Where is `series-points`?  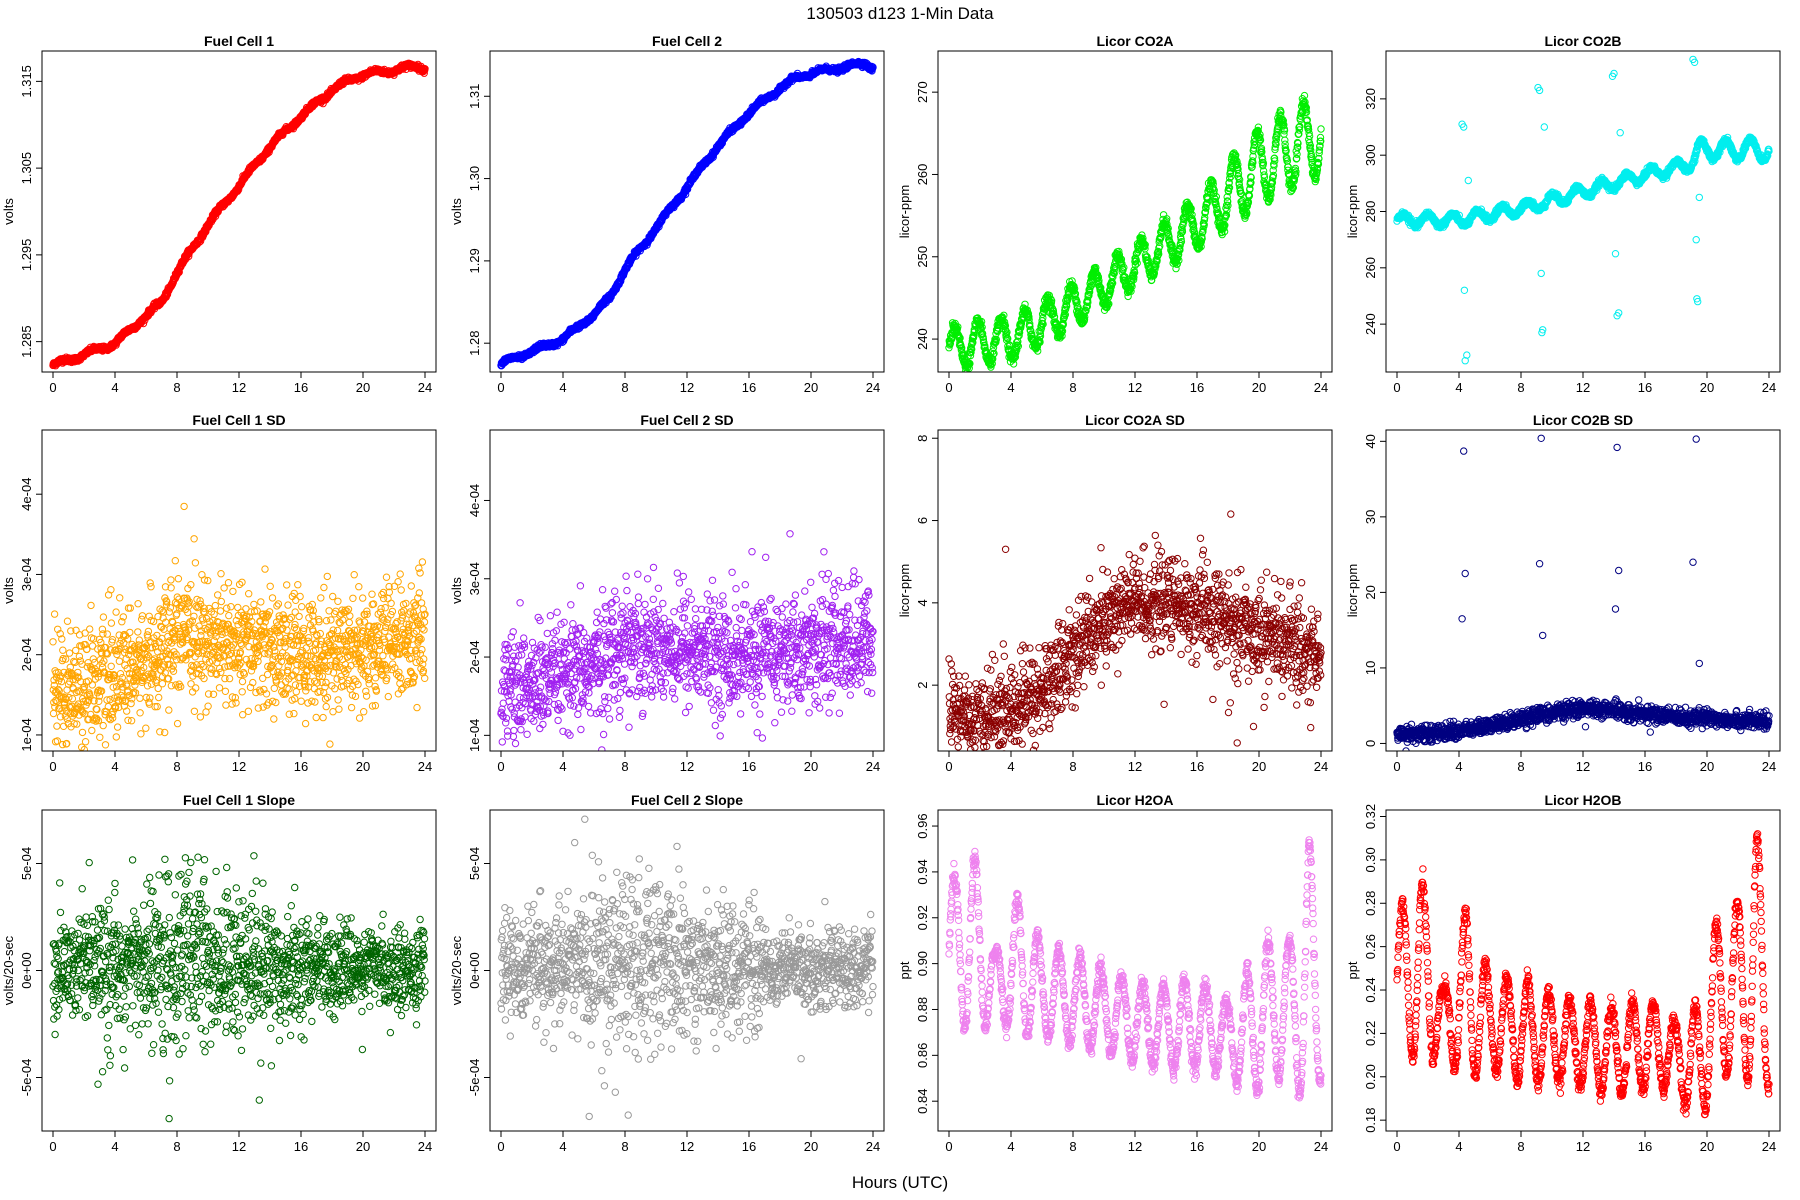 series-points is located at coordinates (1135, 231).